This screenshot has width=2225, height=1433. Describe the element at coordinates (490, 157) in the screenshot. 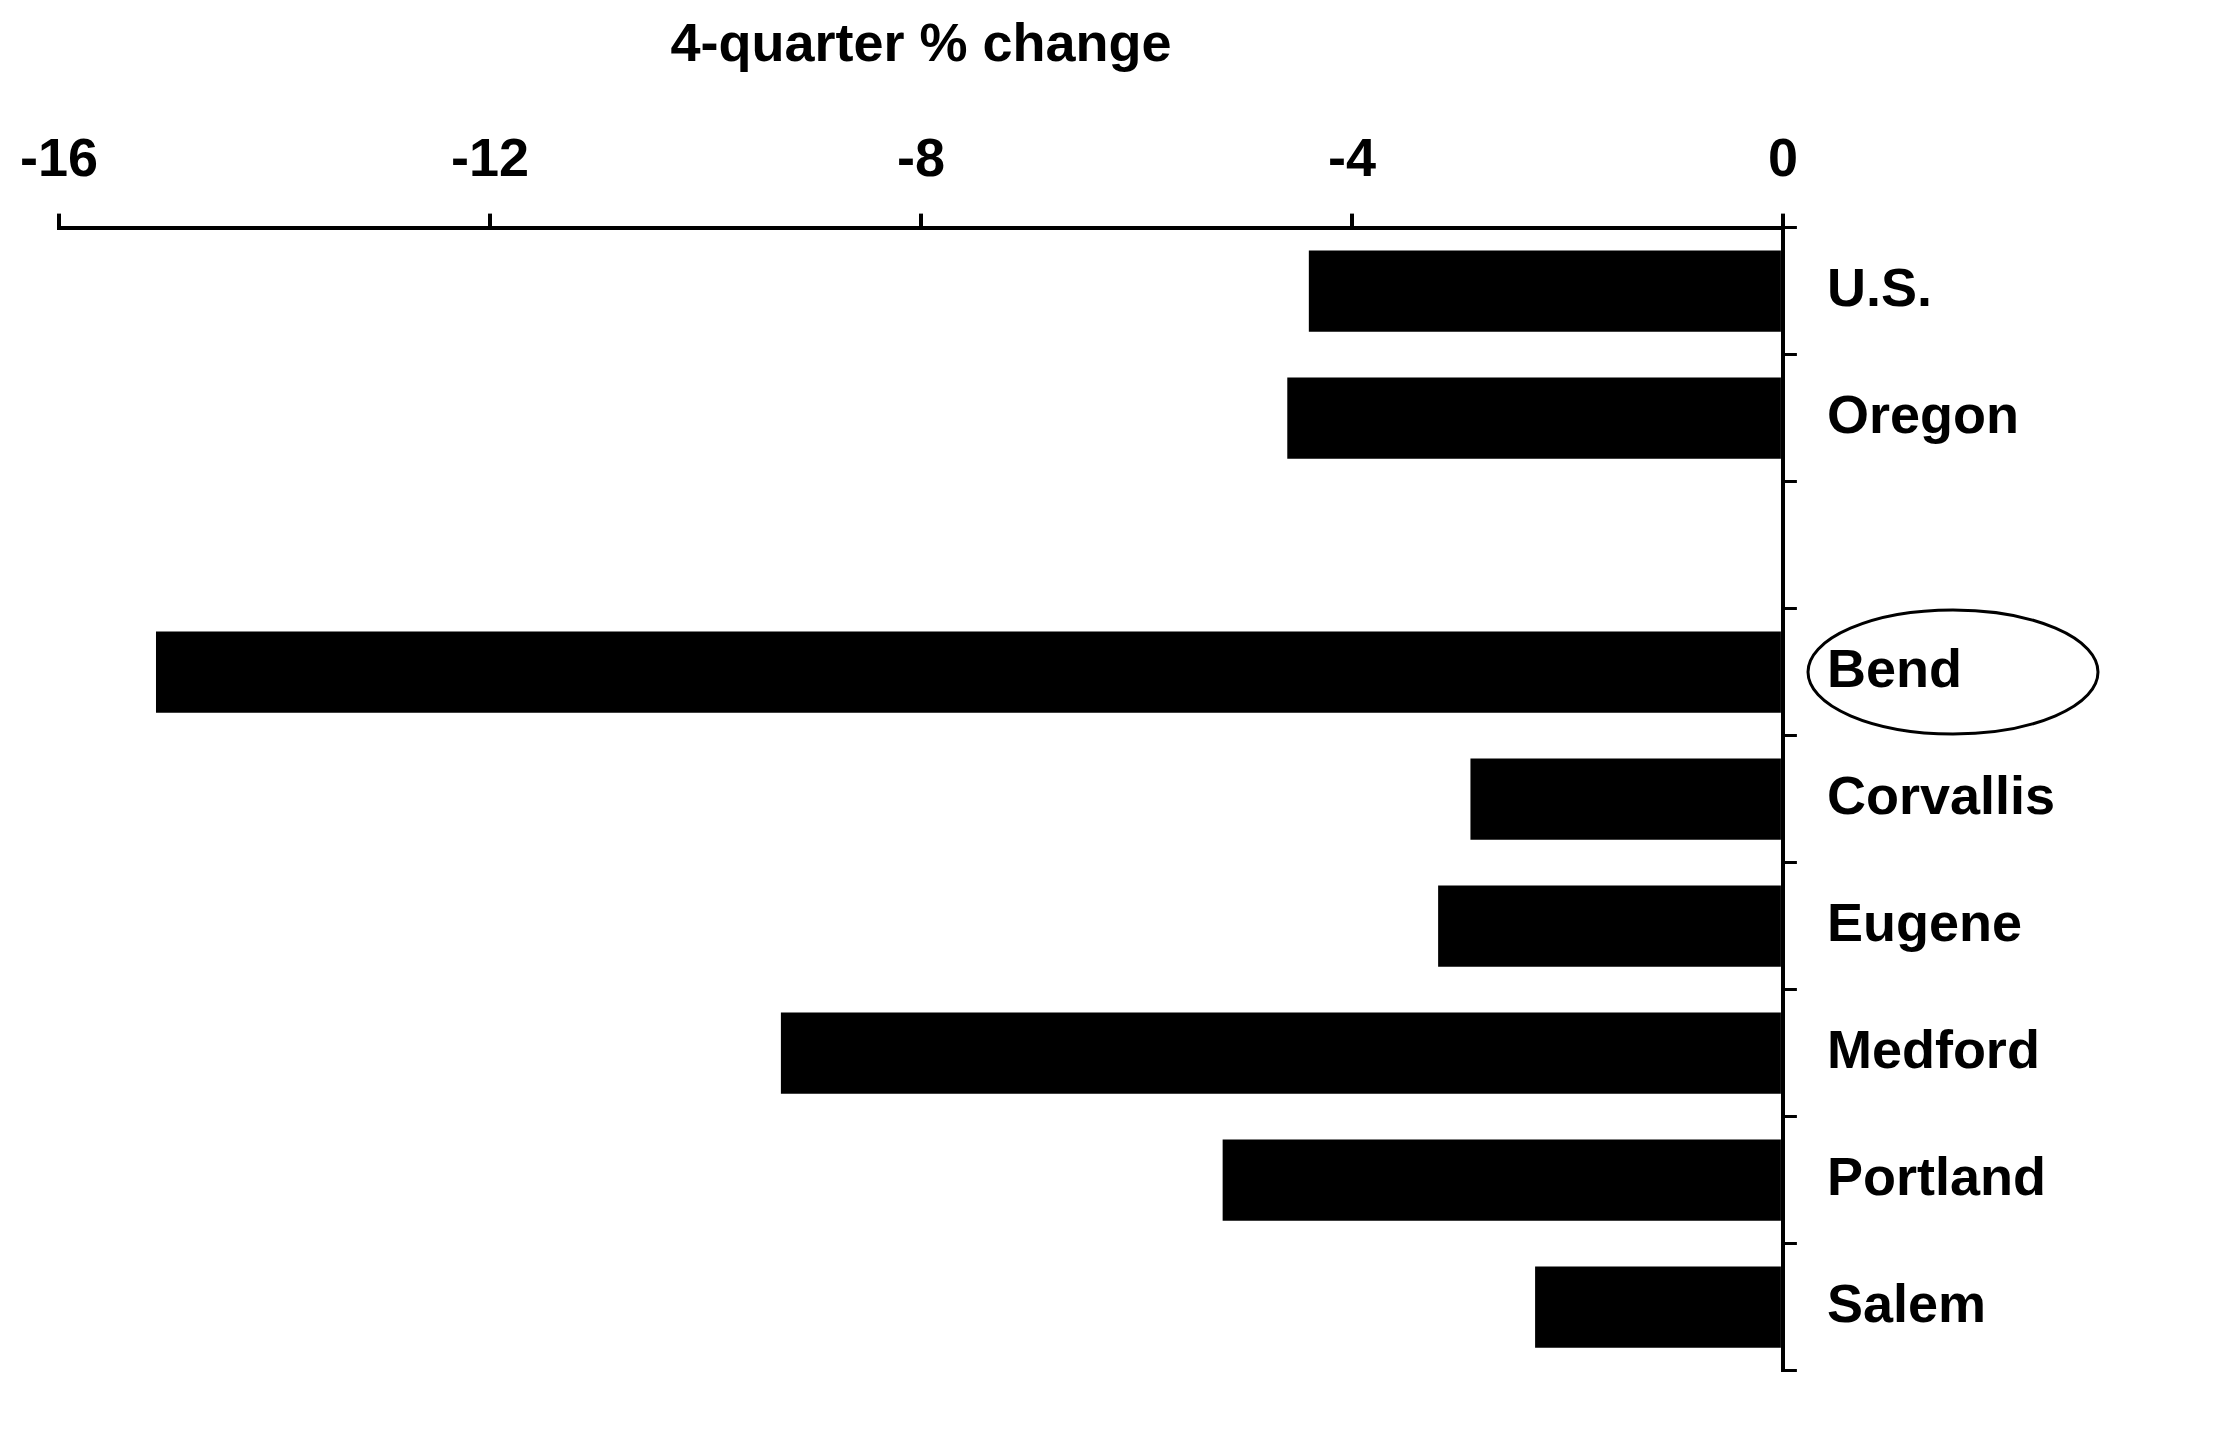

I see `x-tick-label: -12` at that location.